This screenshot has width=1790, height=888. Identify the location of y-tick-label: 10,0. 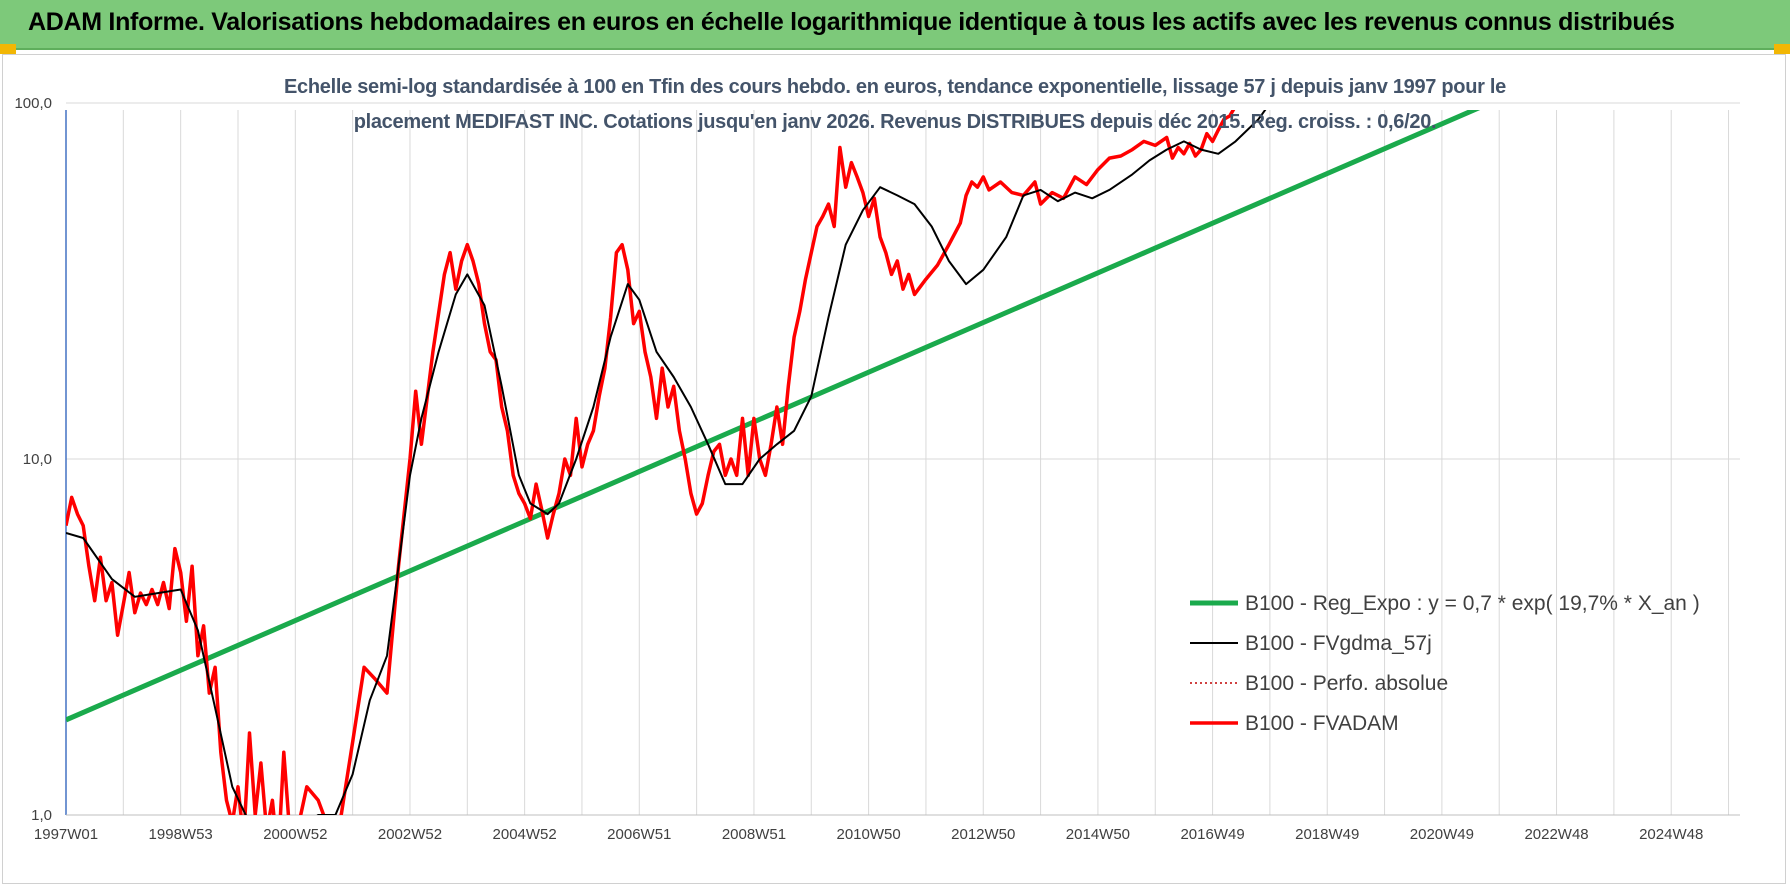
(37, 459).